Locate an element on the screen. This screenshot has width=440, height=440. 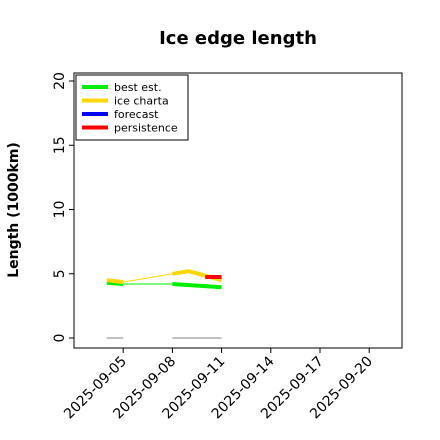
y-tick-label: 20 is located at coordinates (60, 81).